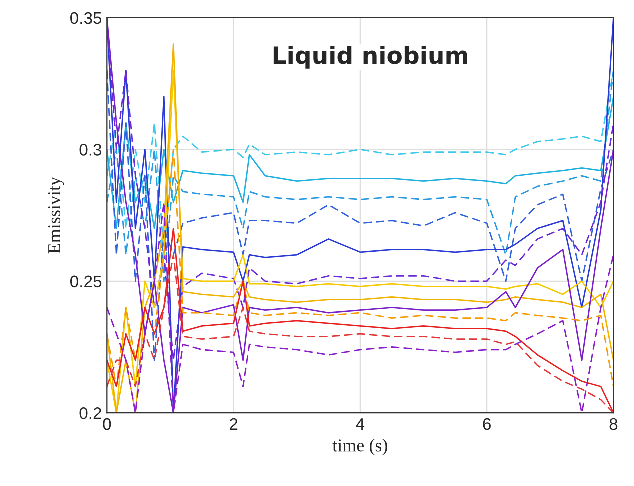  I want to click on x-tick-label: 0, so click(107, 424).